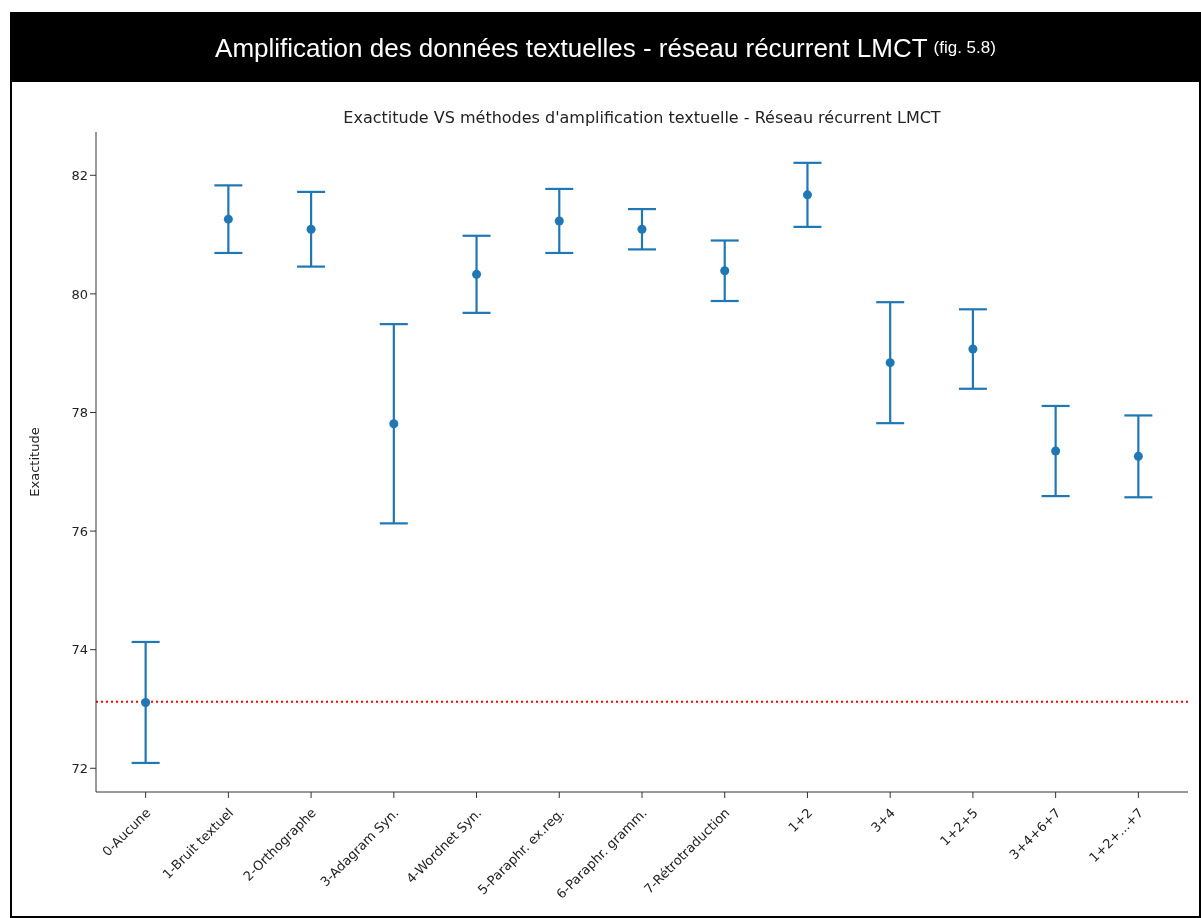  Describe the element at coordinates (79, 294) in the screenshot. I see `y-tick-label: 80` at that location.